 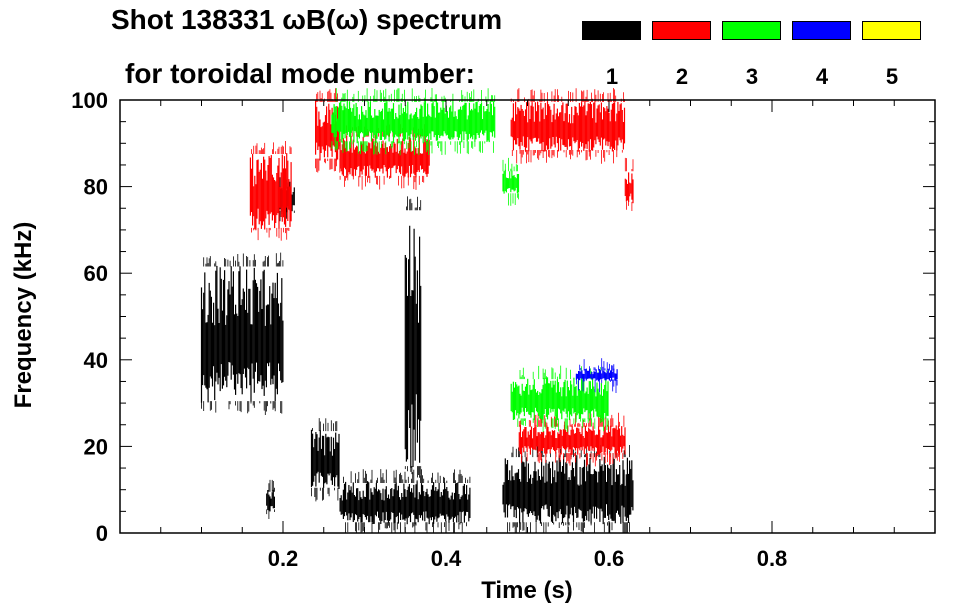 I want to click on y-tick-label: 80, so click(x=96, y=187).